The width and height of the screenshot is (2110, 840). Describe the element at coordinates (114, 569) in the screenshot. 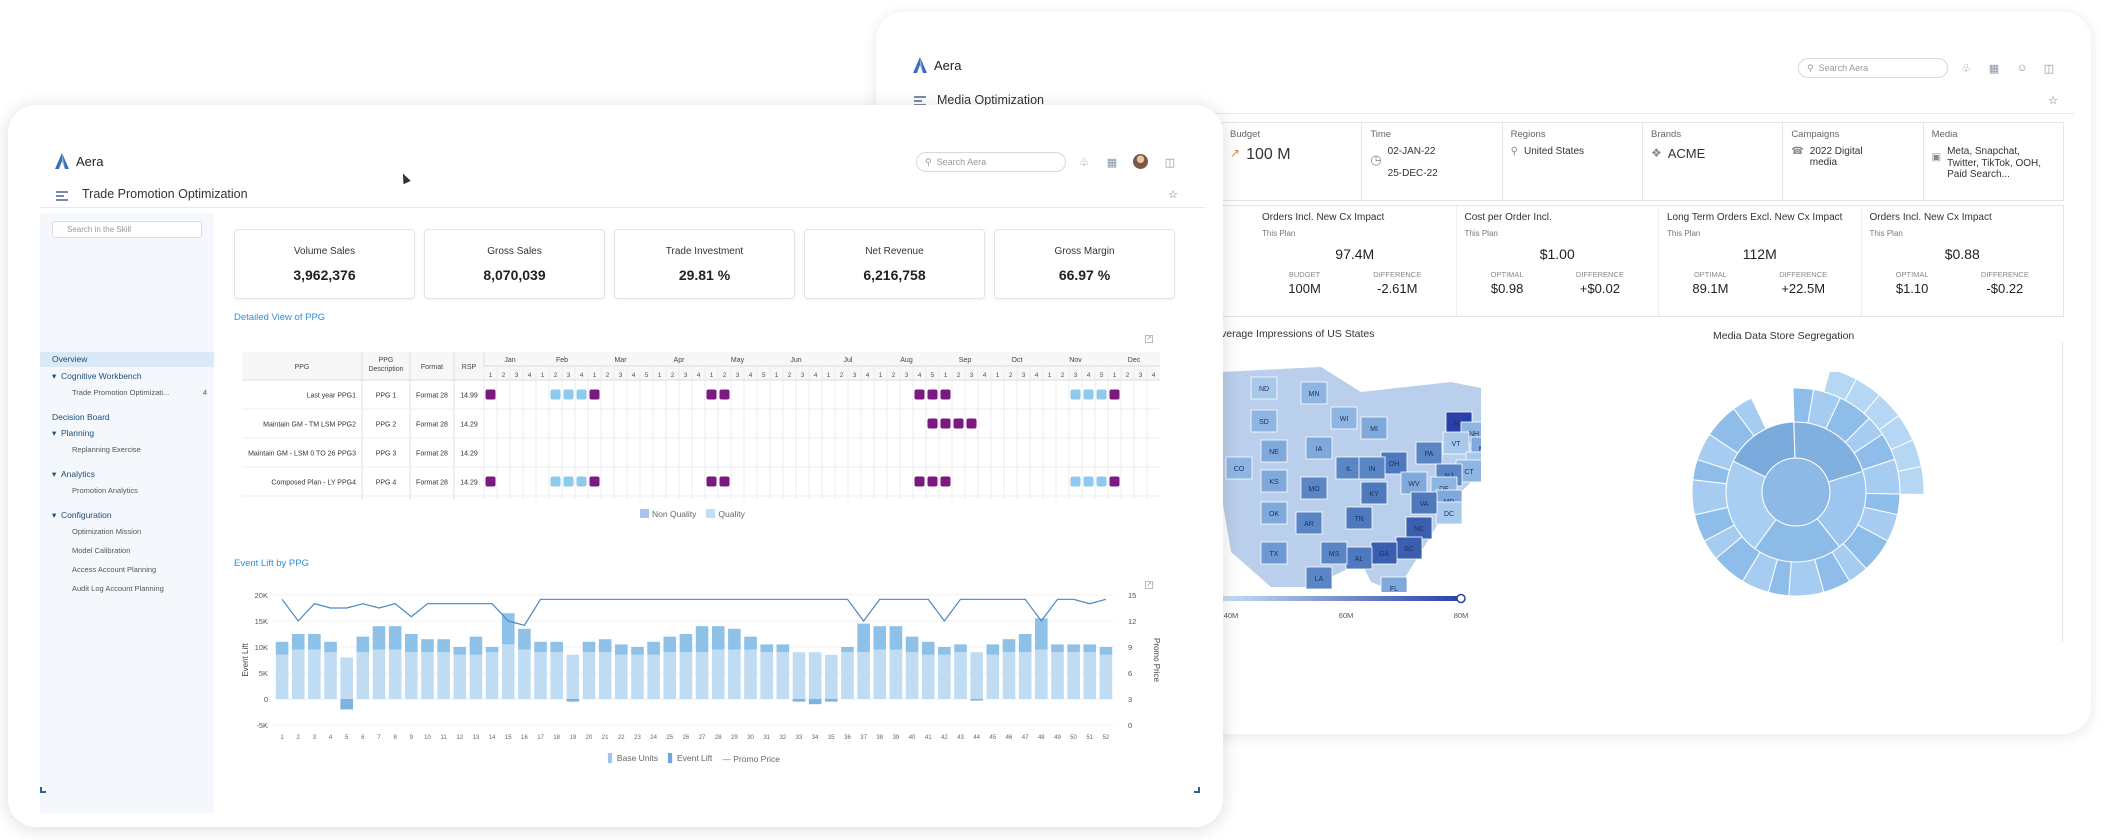

I see `sidebar-item-access-account-planning: Access Account Planning` at that location.